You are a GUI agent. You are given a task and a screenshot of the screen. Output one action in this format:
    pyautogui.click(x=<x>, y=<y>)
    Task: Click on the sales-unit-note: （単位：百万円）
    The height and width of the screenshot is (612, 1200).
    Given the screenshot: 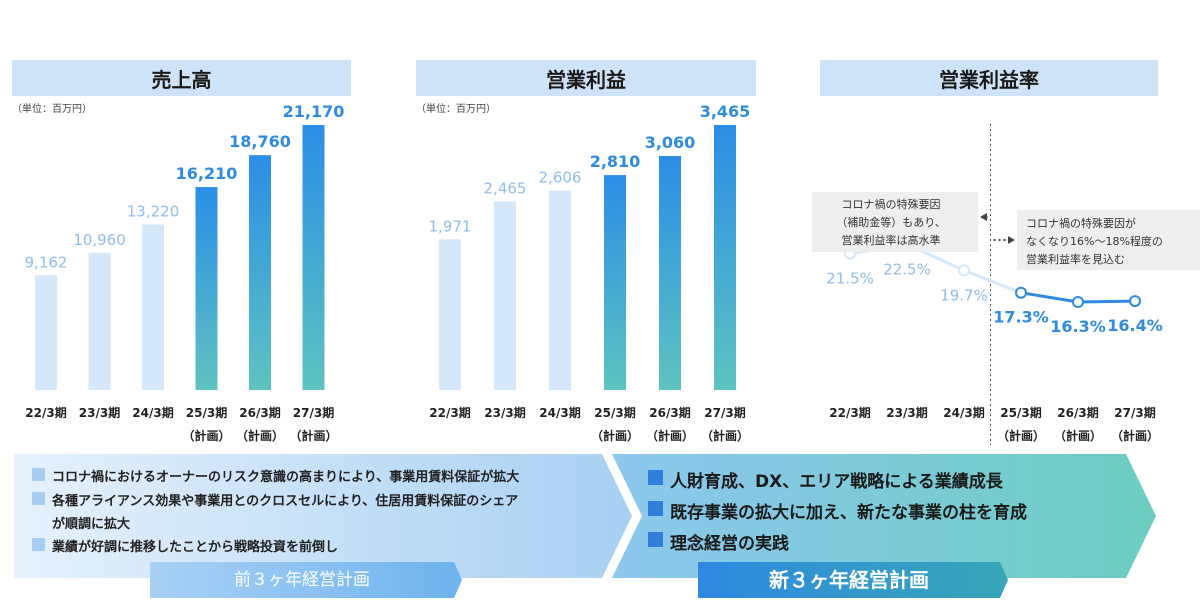 What is the action you would take?
    pyautogui.click(x=52, y=109)
    